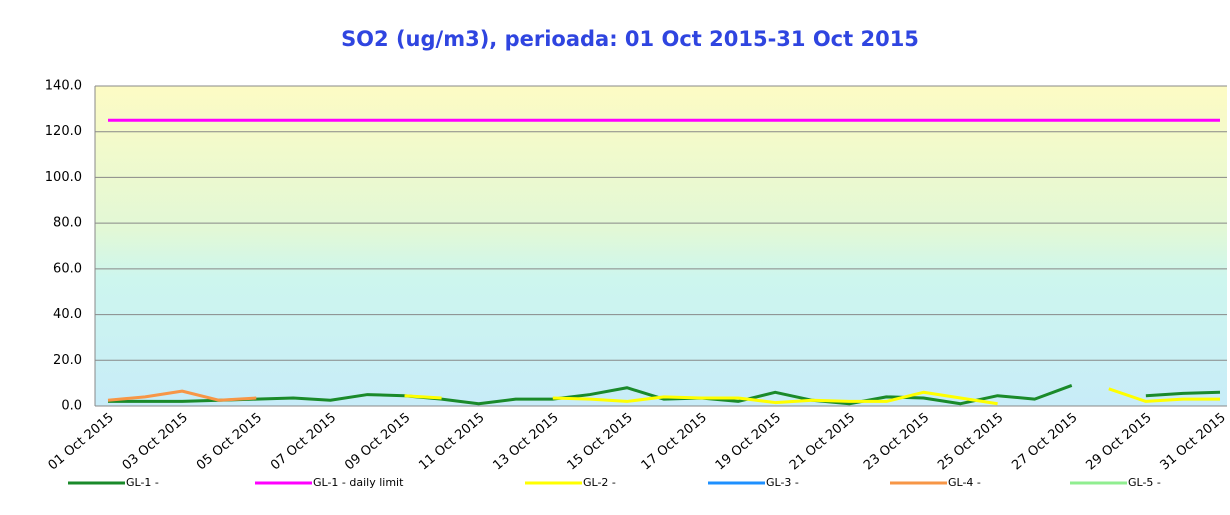 This screenshot has height=515, width=1230. Describe the element at coordinates (63, 86) in the screenshot. I see `y-tick-label: 140.0` at that location.